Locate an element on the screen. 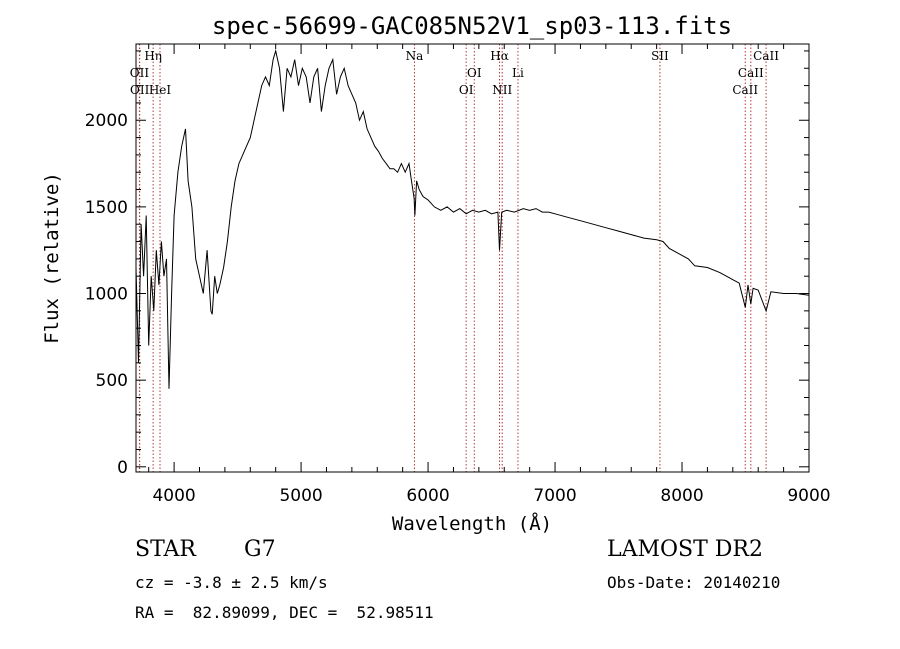  redshift-text: cz = -3.8 ± 2.5 km/s is located at coordinates (231, 582).